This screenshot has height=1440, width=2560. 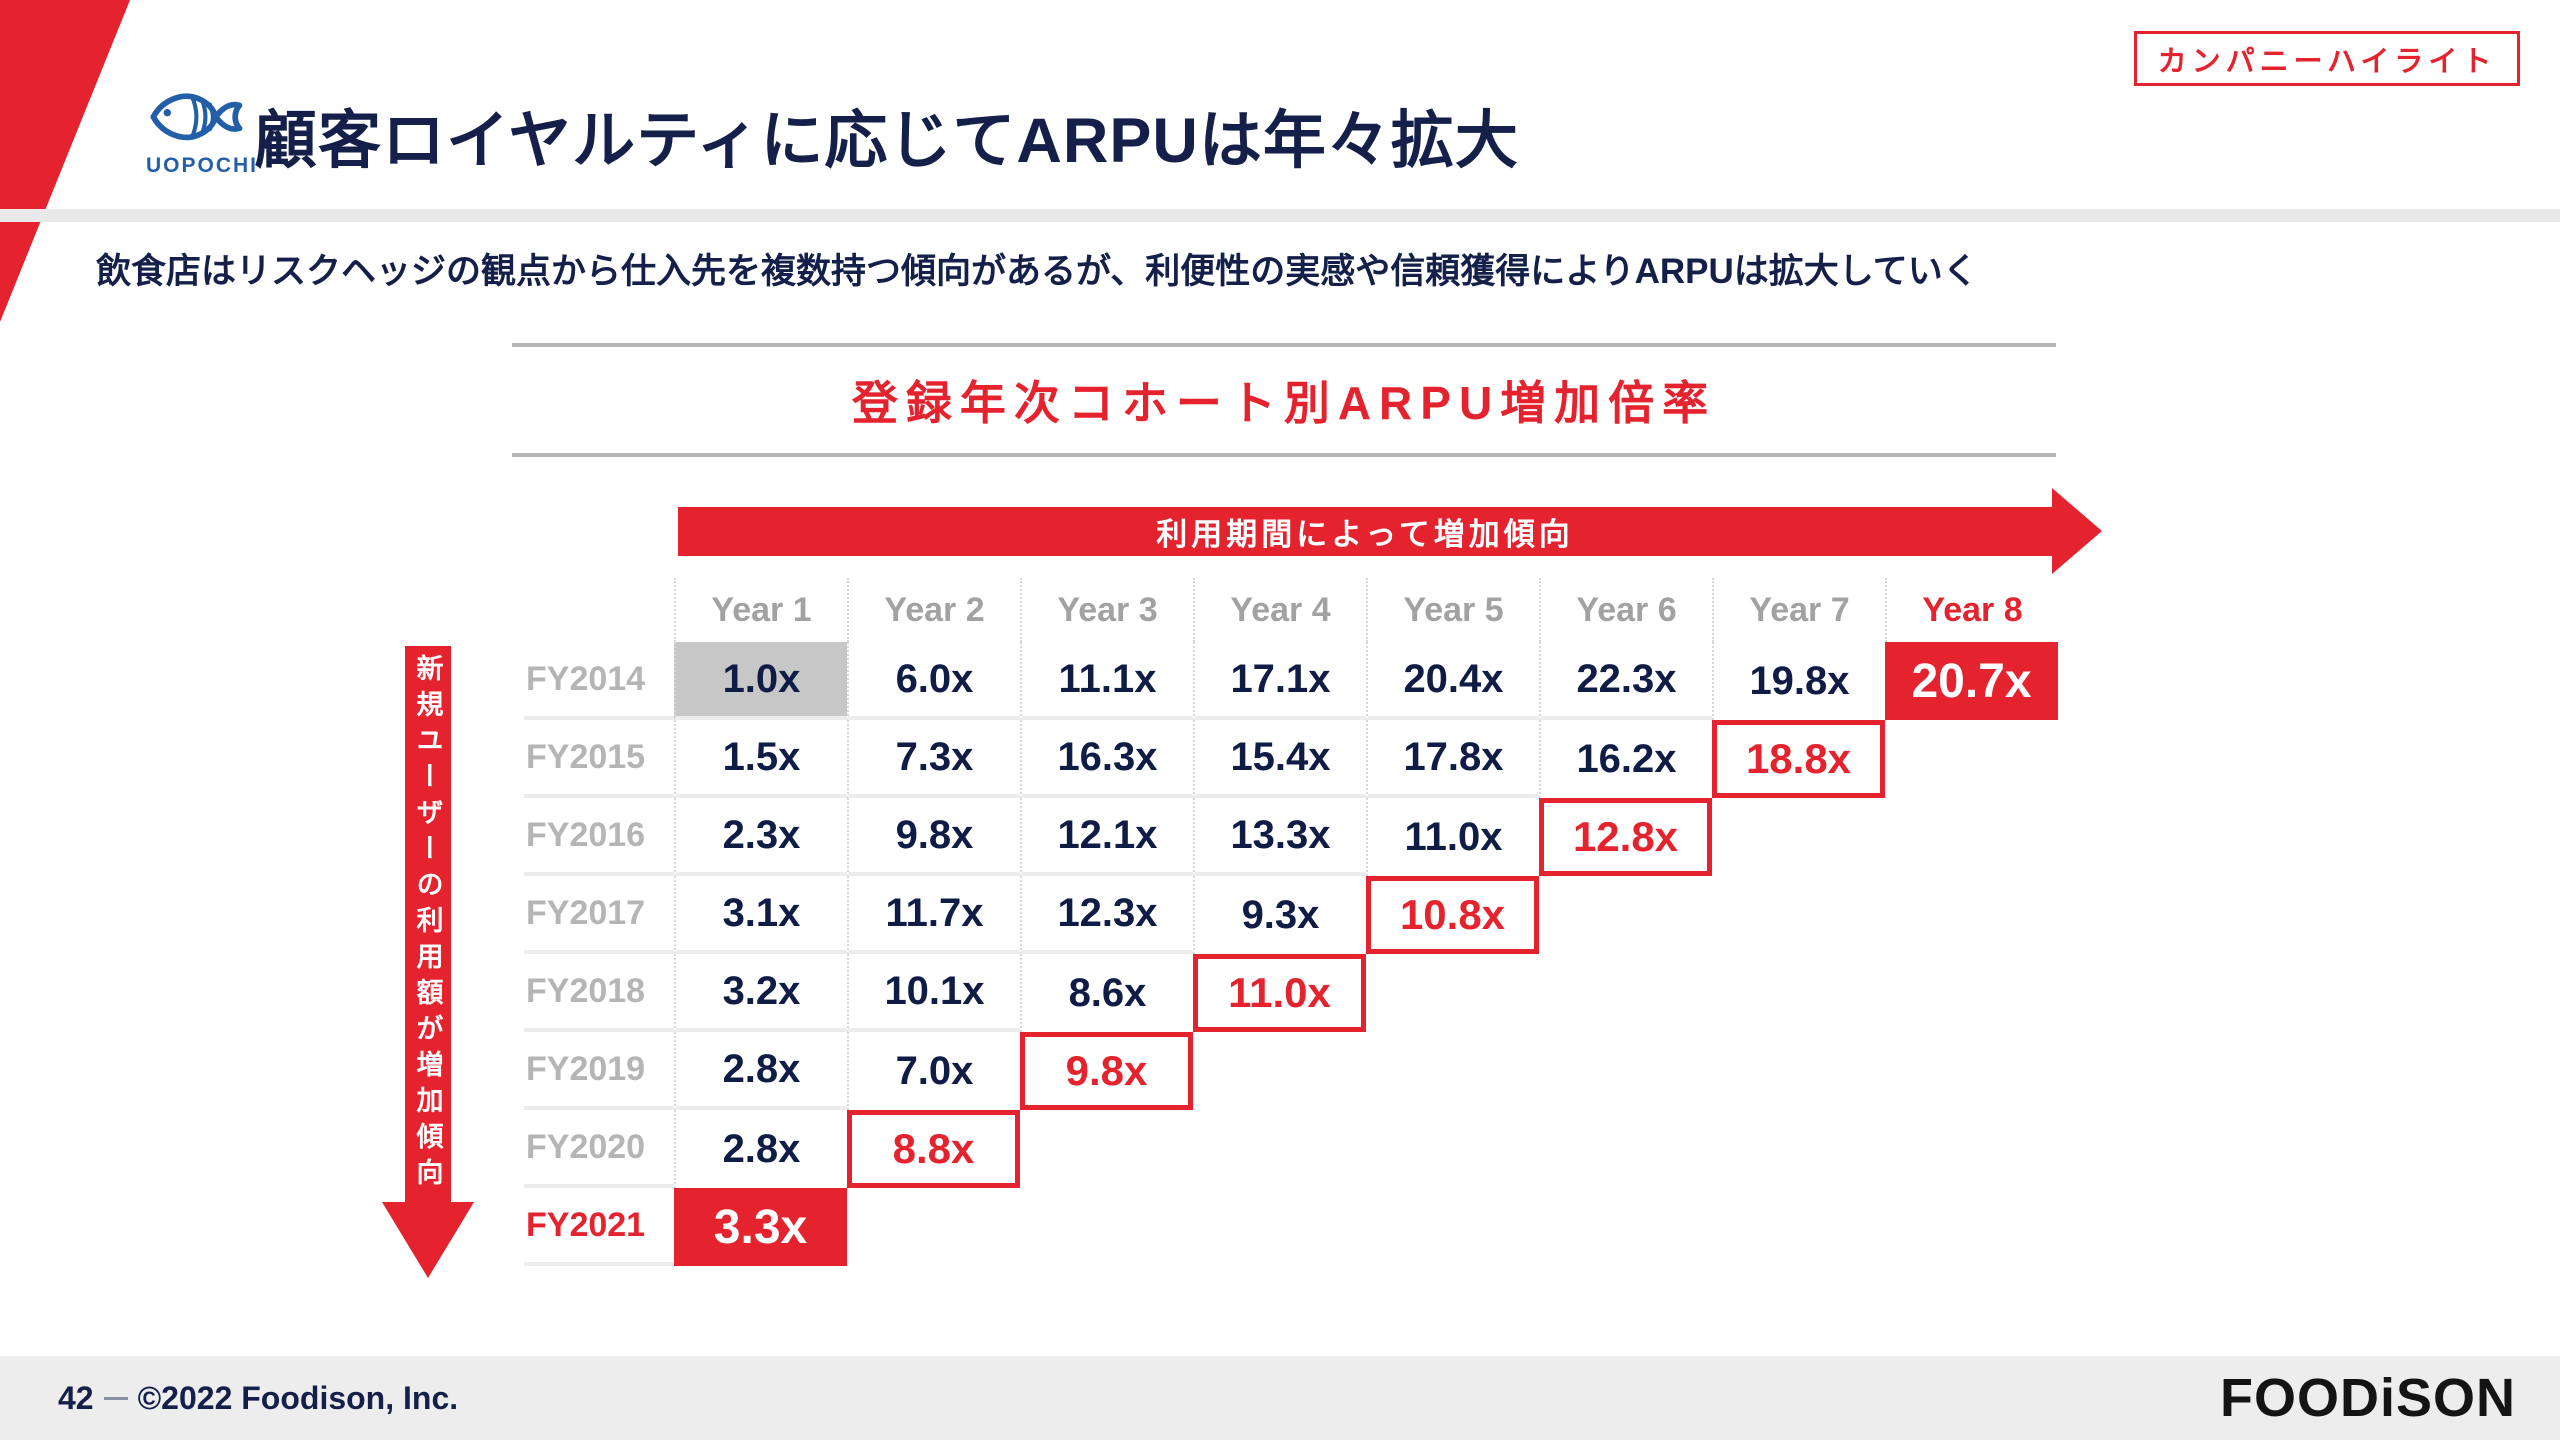 I want to click on arrow-right-icon, so click(x=2077, y=531).